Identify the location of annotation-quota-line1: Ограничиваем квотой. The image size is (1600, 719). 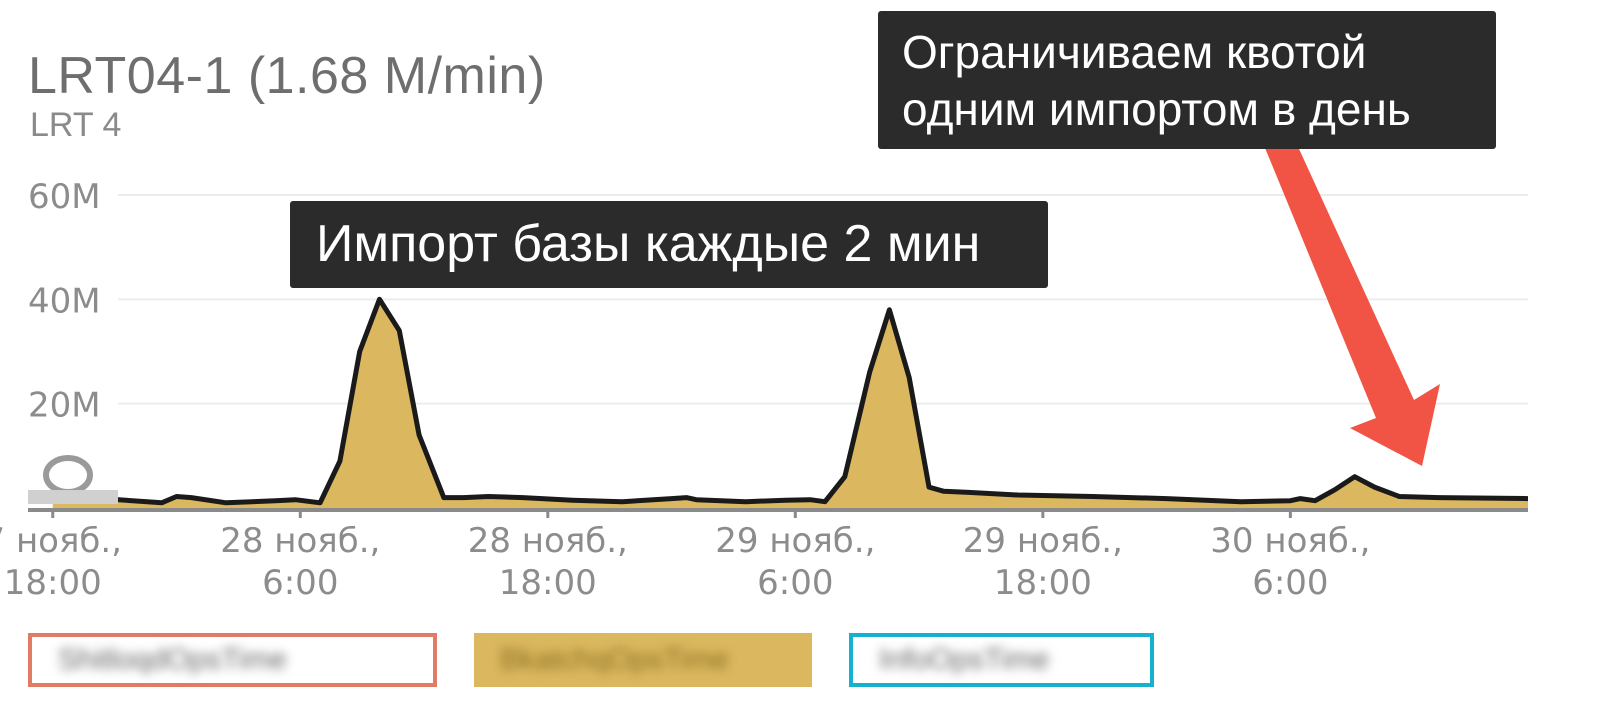
(1134, 52).